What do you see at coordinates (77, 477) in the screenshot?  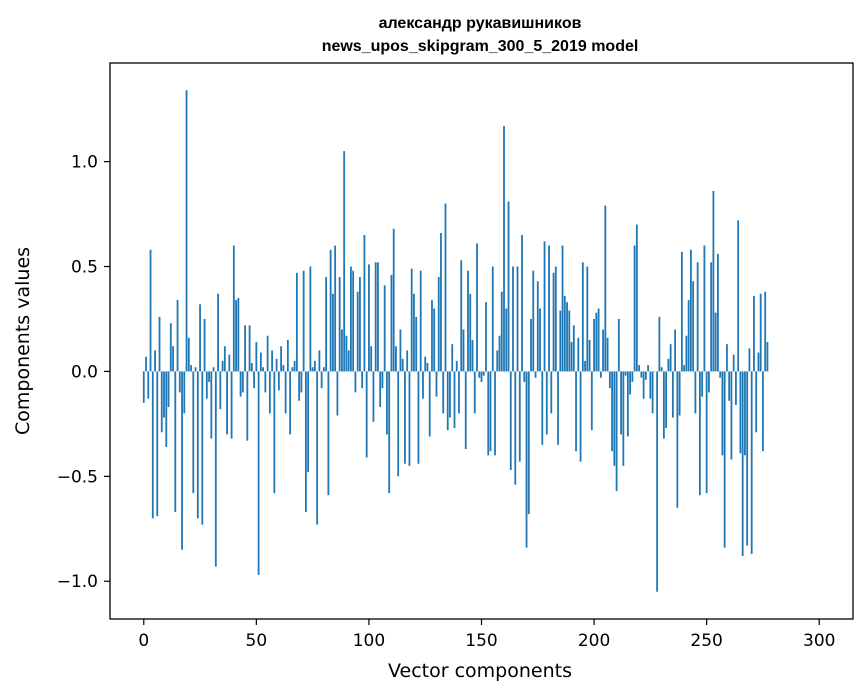 I see `y-tick-label: −0.5` at bounding box center [77, 477].